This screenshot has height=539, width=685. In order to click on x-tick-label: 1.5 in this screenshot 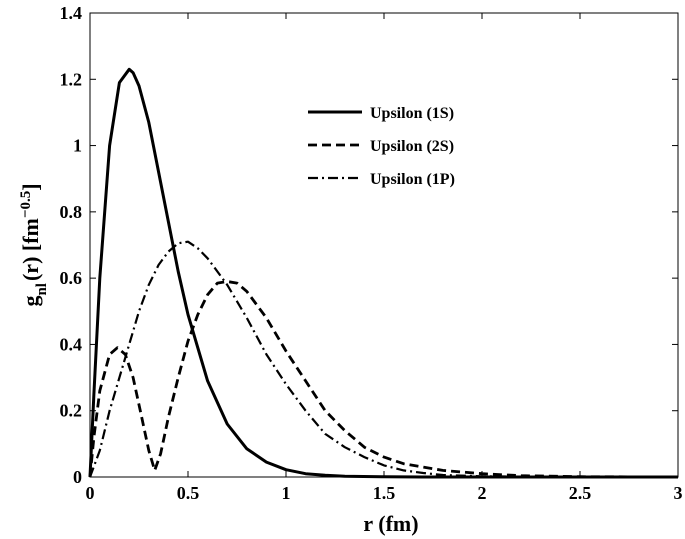, I will do `click(384, 493)`.